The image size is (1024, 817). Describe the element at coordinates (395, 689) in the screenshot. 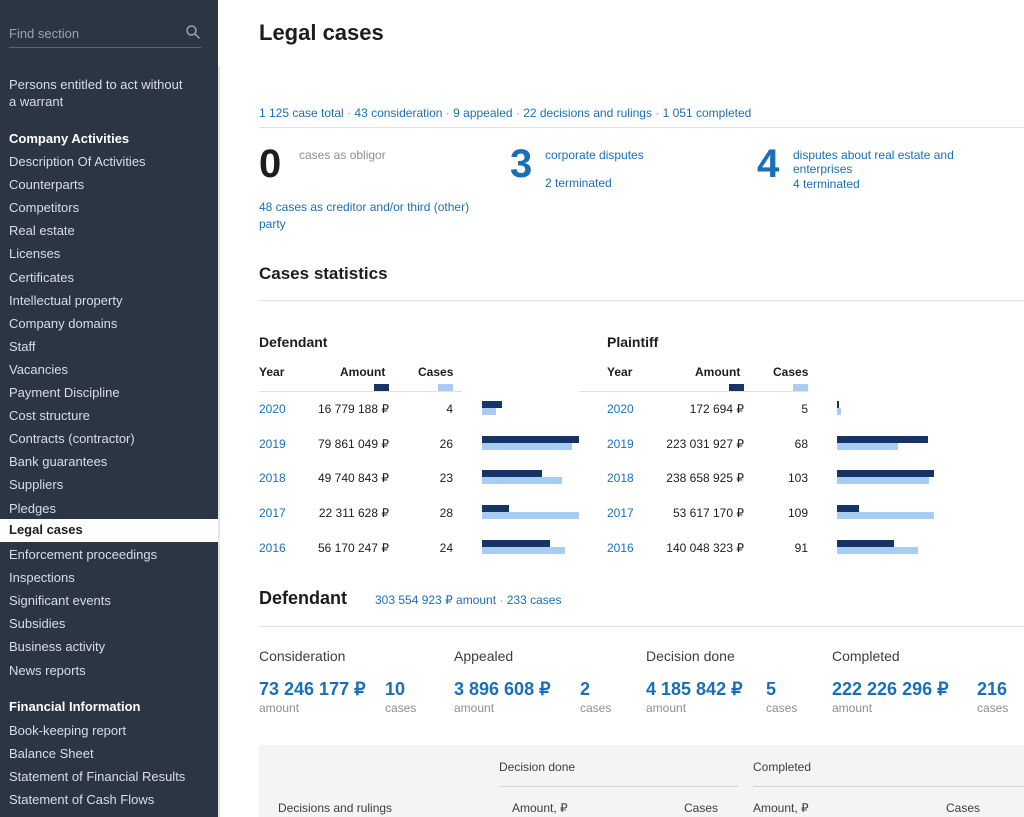

I see `summary-cases-consideration: 10` at that location.